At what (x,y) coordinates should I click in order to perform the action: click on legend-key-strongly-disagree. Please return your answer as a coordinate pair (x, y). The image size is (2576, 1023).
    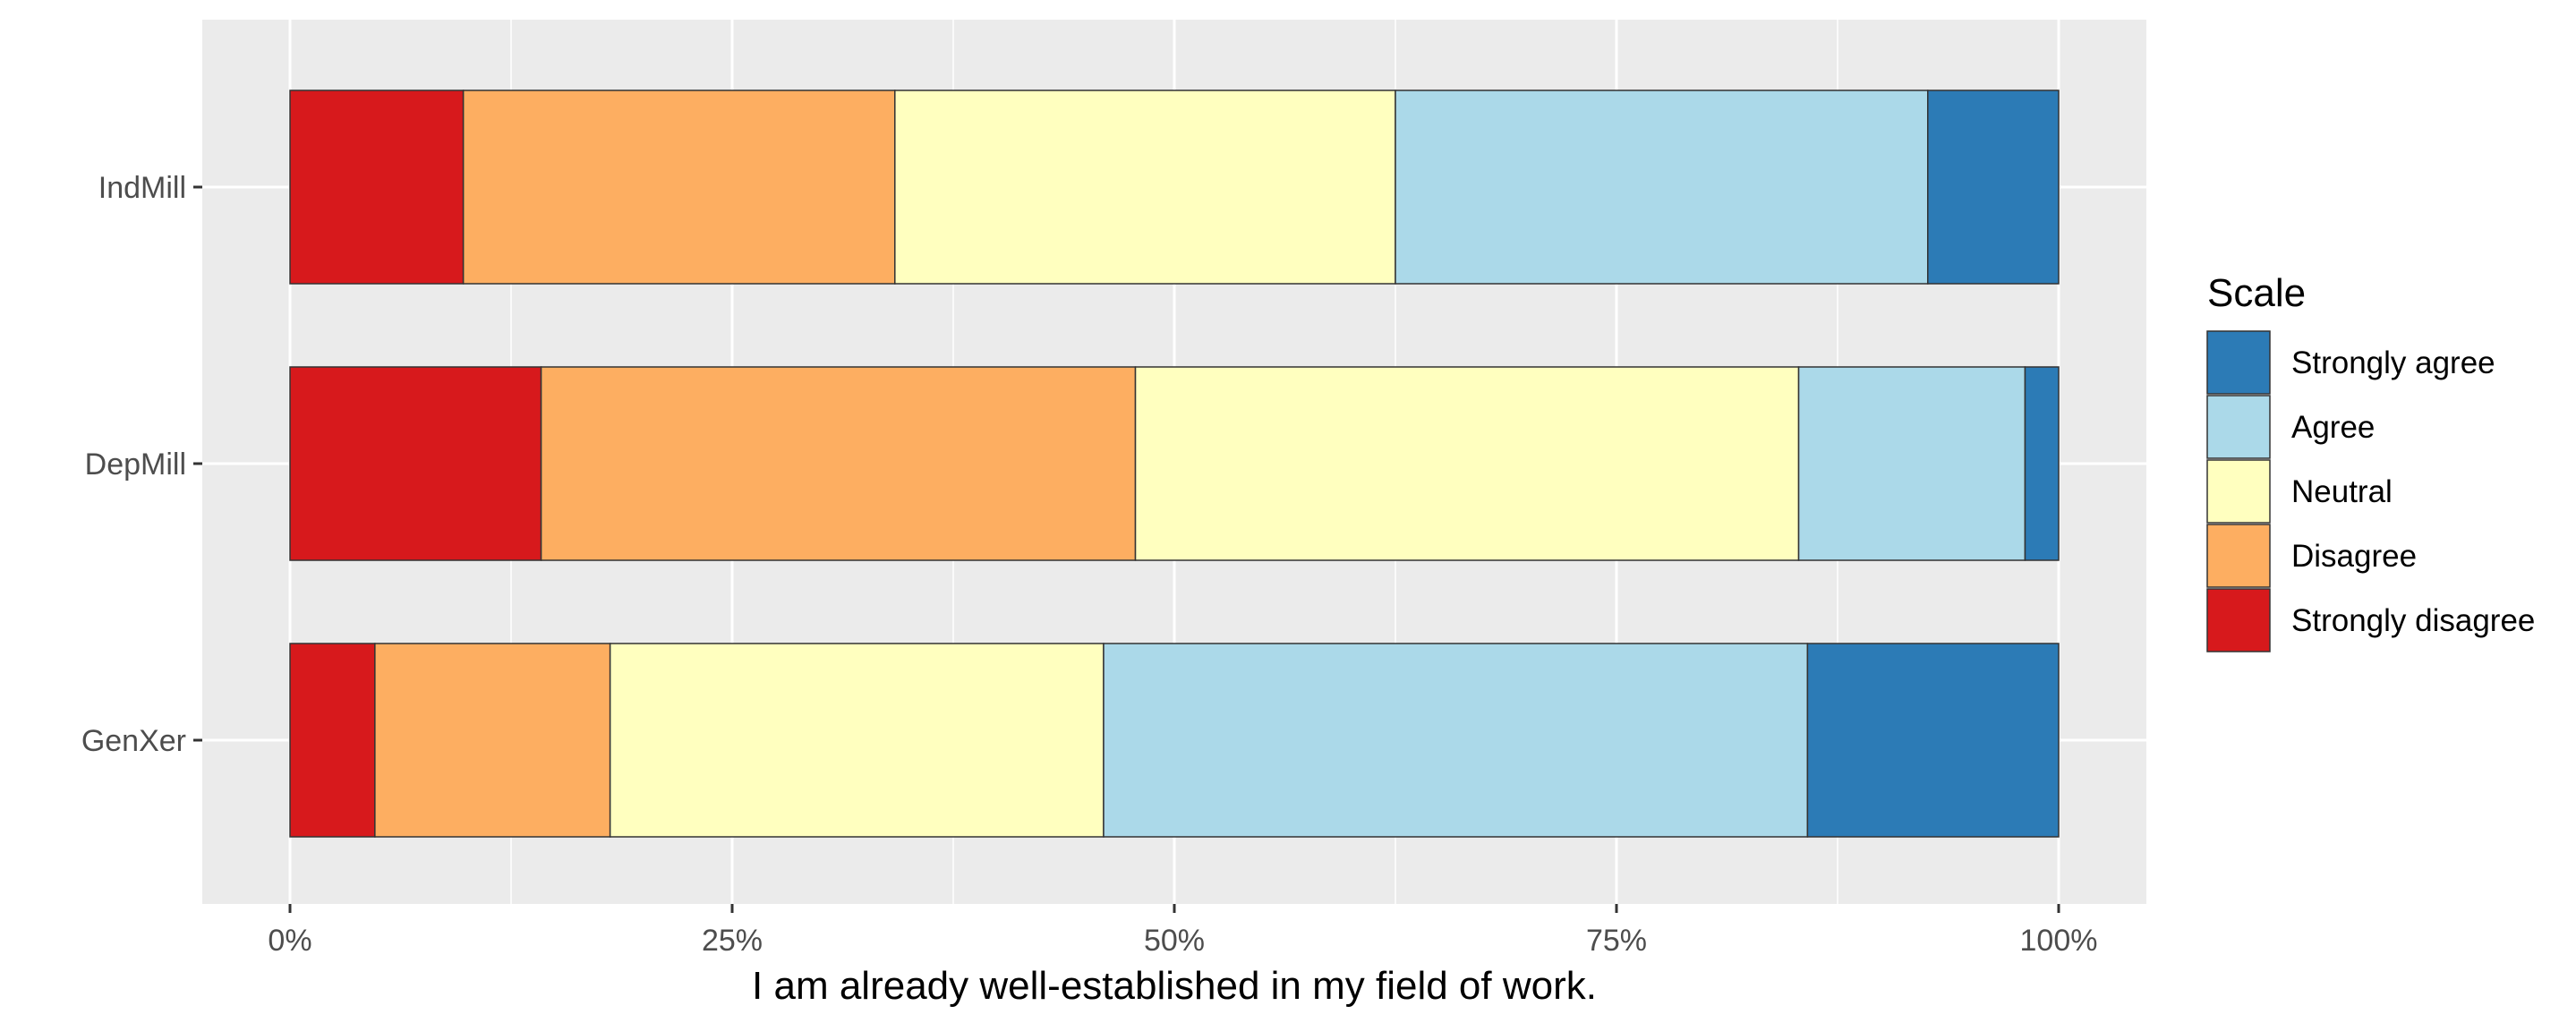
    Looking at the image, I should click on (2238, 620).